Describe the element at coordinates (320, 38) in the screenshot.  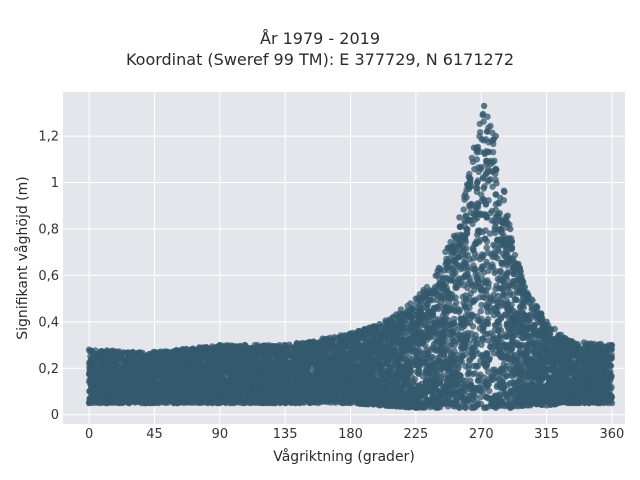
I see `chart-title: År 1979 - 2019` at that location.